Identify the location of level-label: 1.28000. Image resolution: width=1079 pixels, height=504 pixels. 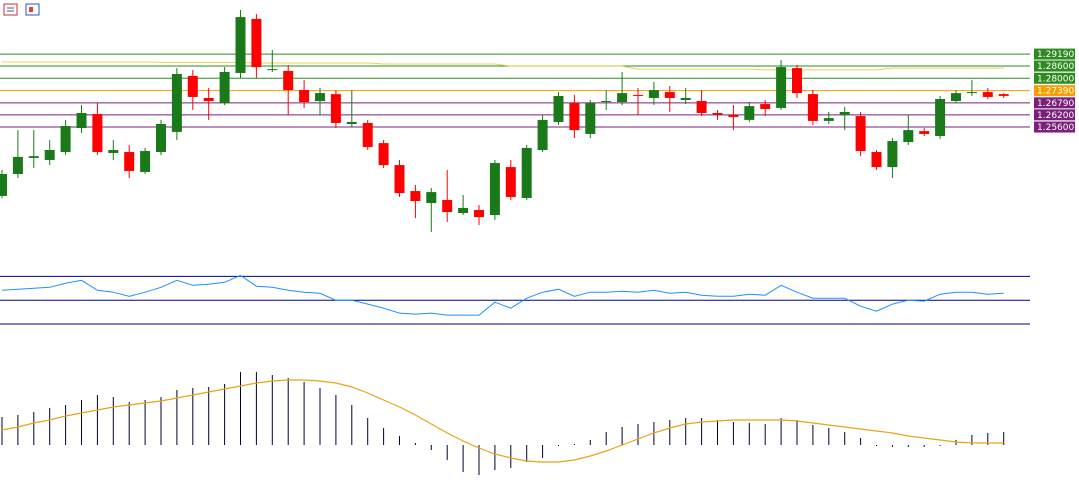
(1055, 79).